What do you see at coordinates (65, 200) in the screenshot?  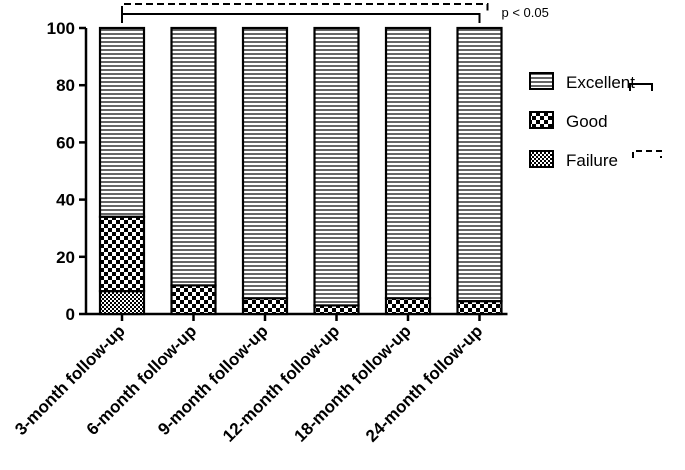 I see `y-tick-label: 40` at bounding box center [65, 200].